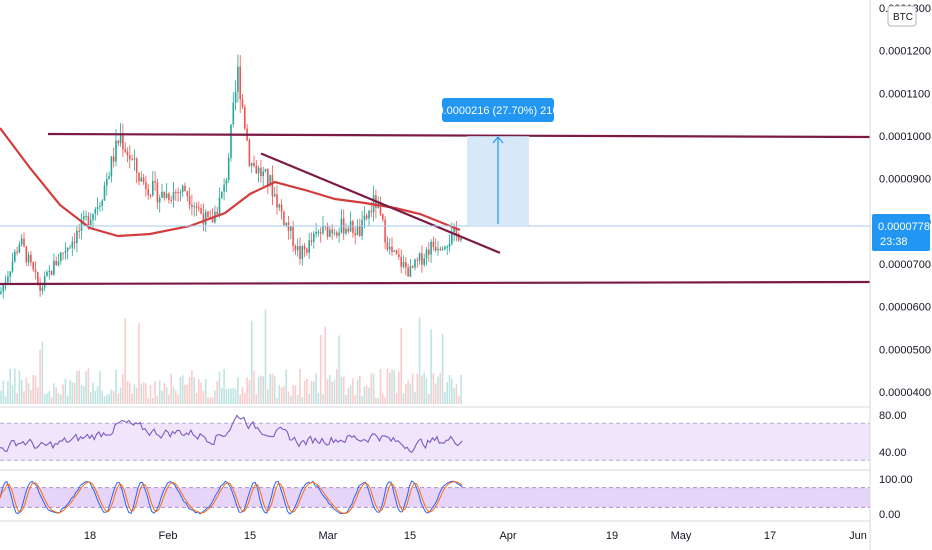 The image size is (932, 550). What do you see at coordinates (893, 416) in the screenshot?
I see `rsi-axis-label: 80.00` at bounding box center [893, 416].